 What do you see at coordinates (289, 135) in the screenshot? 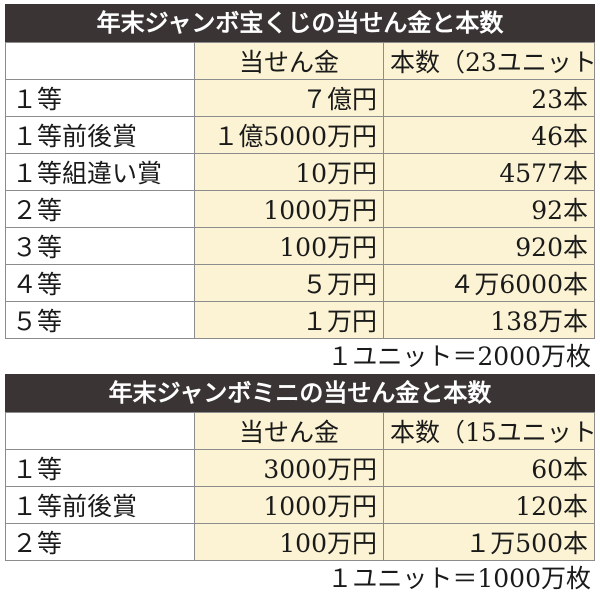
I see `prize-amount: １億5000万円` at bounding box center [289, 135].